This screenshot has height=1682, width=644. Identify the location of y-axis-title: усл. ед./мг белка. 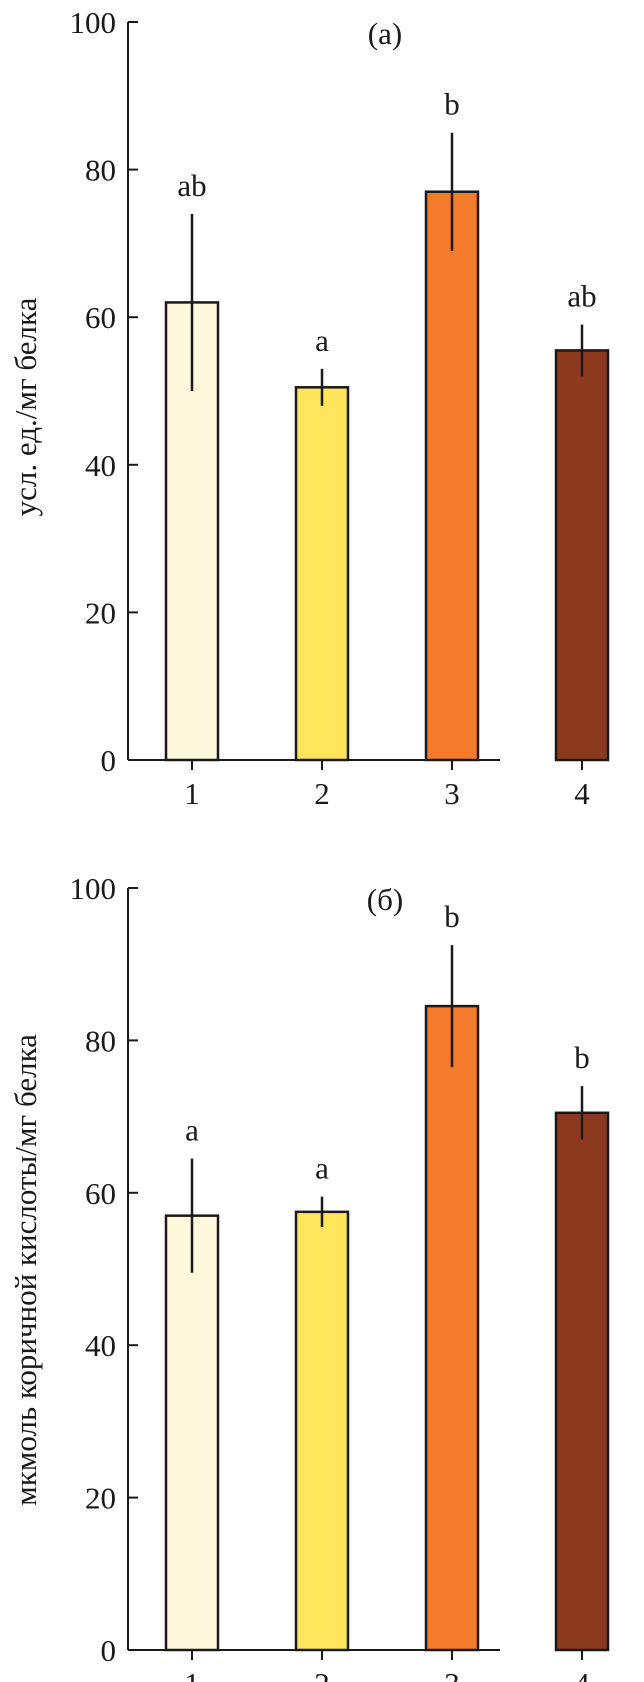
(25, 406).